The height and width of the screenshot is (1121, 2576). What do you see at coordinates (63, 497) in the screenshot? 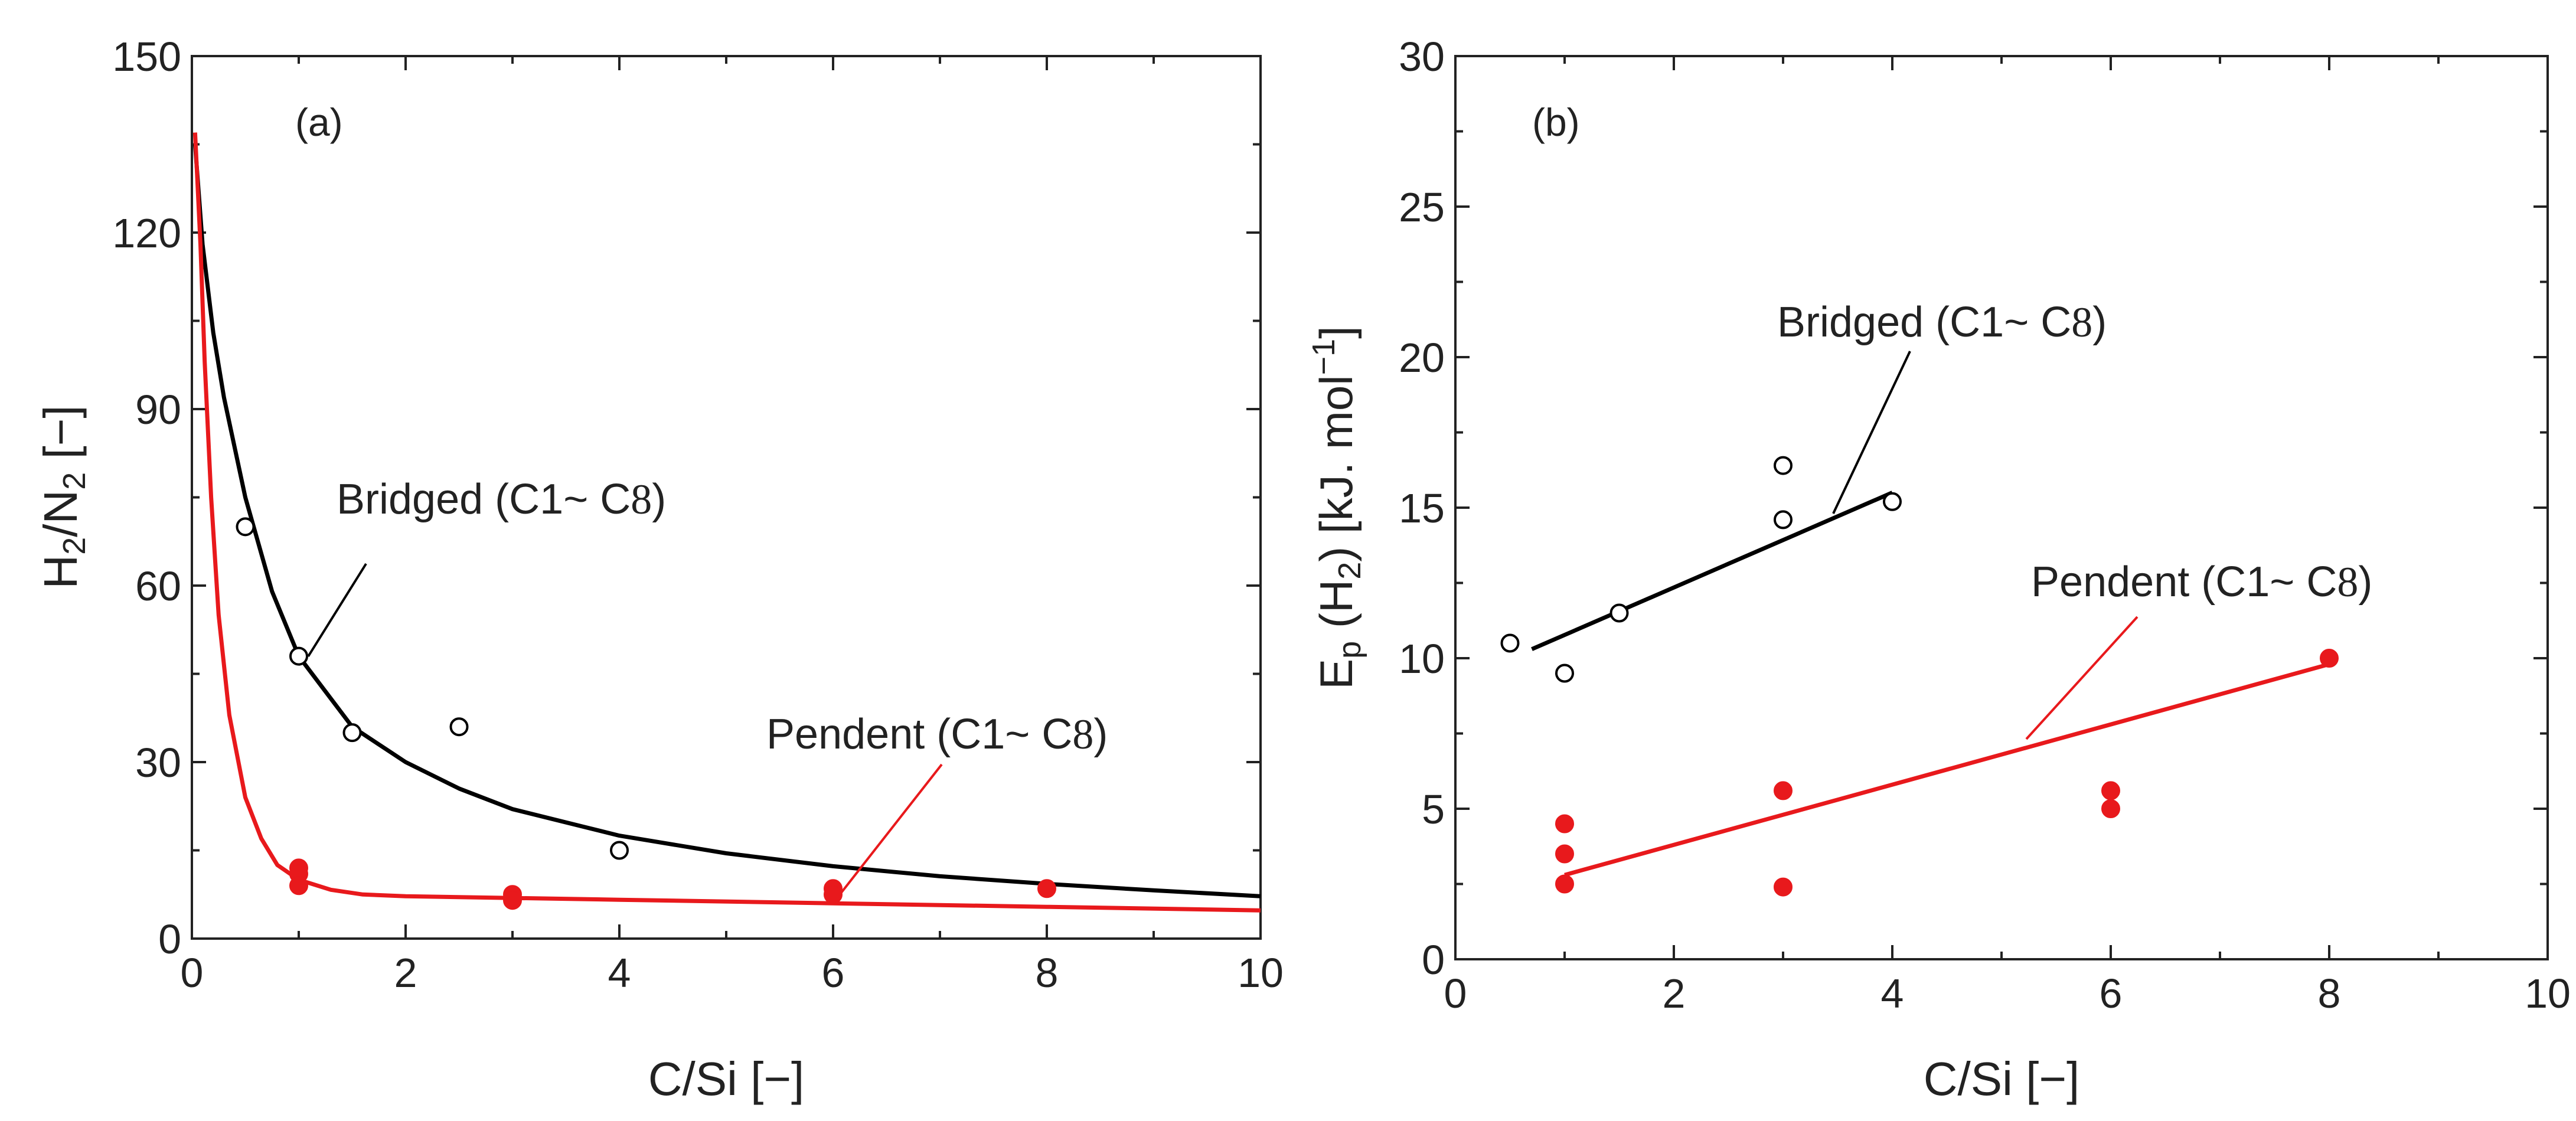
I see `panel-a-y-axis-title: H2/N2 [−]` at bounding box center [63, 497].